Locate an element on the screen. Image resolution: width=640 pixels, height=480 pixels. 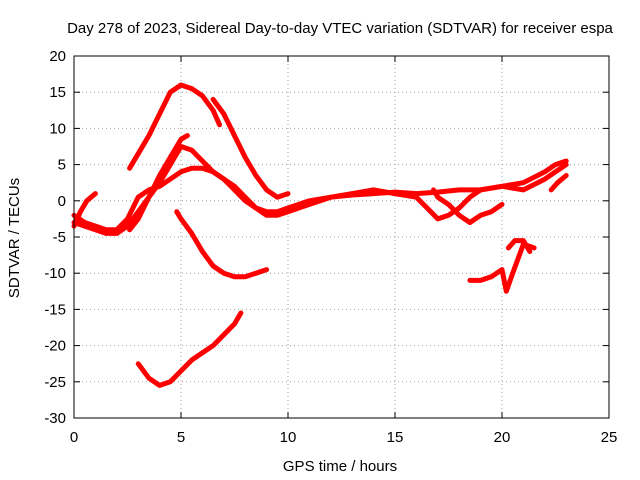
x-tick-label: 25 is located at coordinates (609, 437).